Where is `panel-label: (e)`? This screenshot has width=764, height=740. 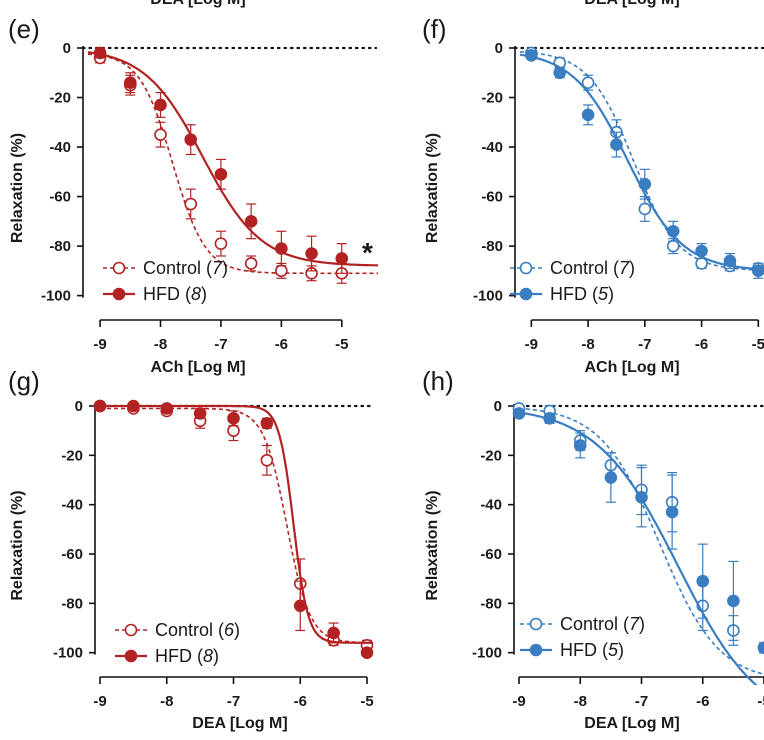
panel-label: (e) is located at coordinates (24, 29).